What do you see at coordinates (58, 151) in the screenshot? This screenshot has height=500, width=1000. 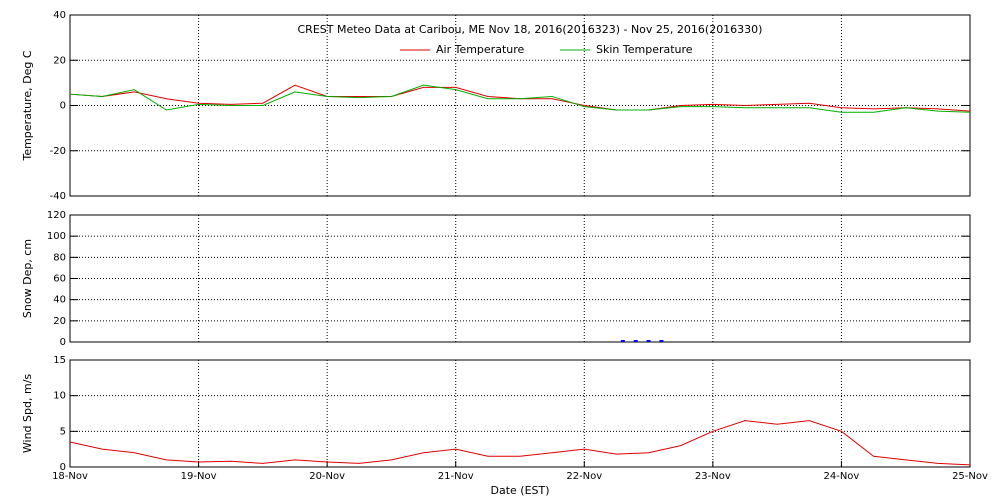 I see `y-tick-label: -20` at bounding box center [58, 151].